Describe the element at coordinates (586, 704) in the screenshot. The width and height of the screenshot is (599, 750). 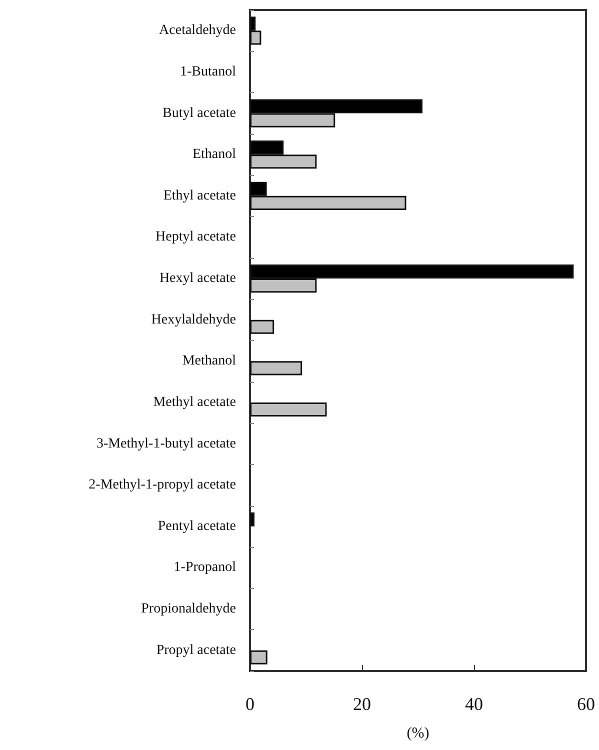
I see `x-tick-label: 60` at that location.